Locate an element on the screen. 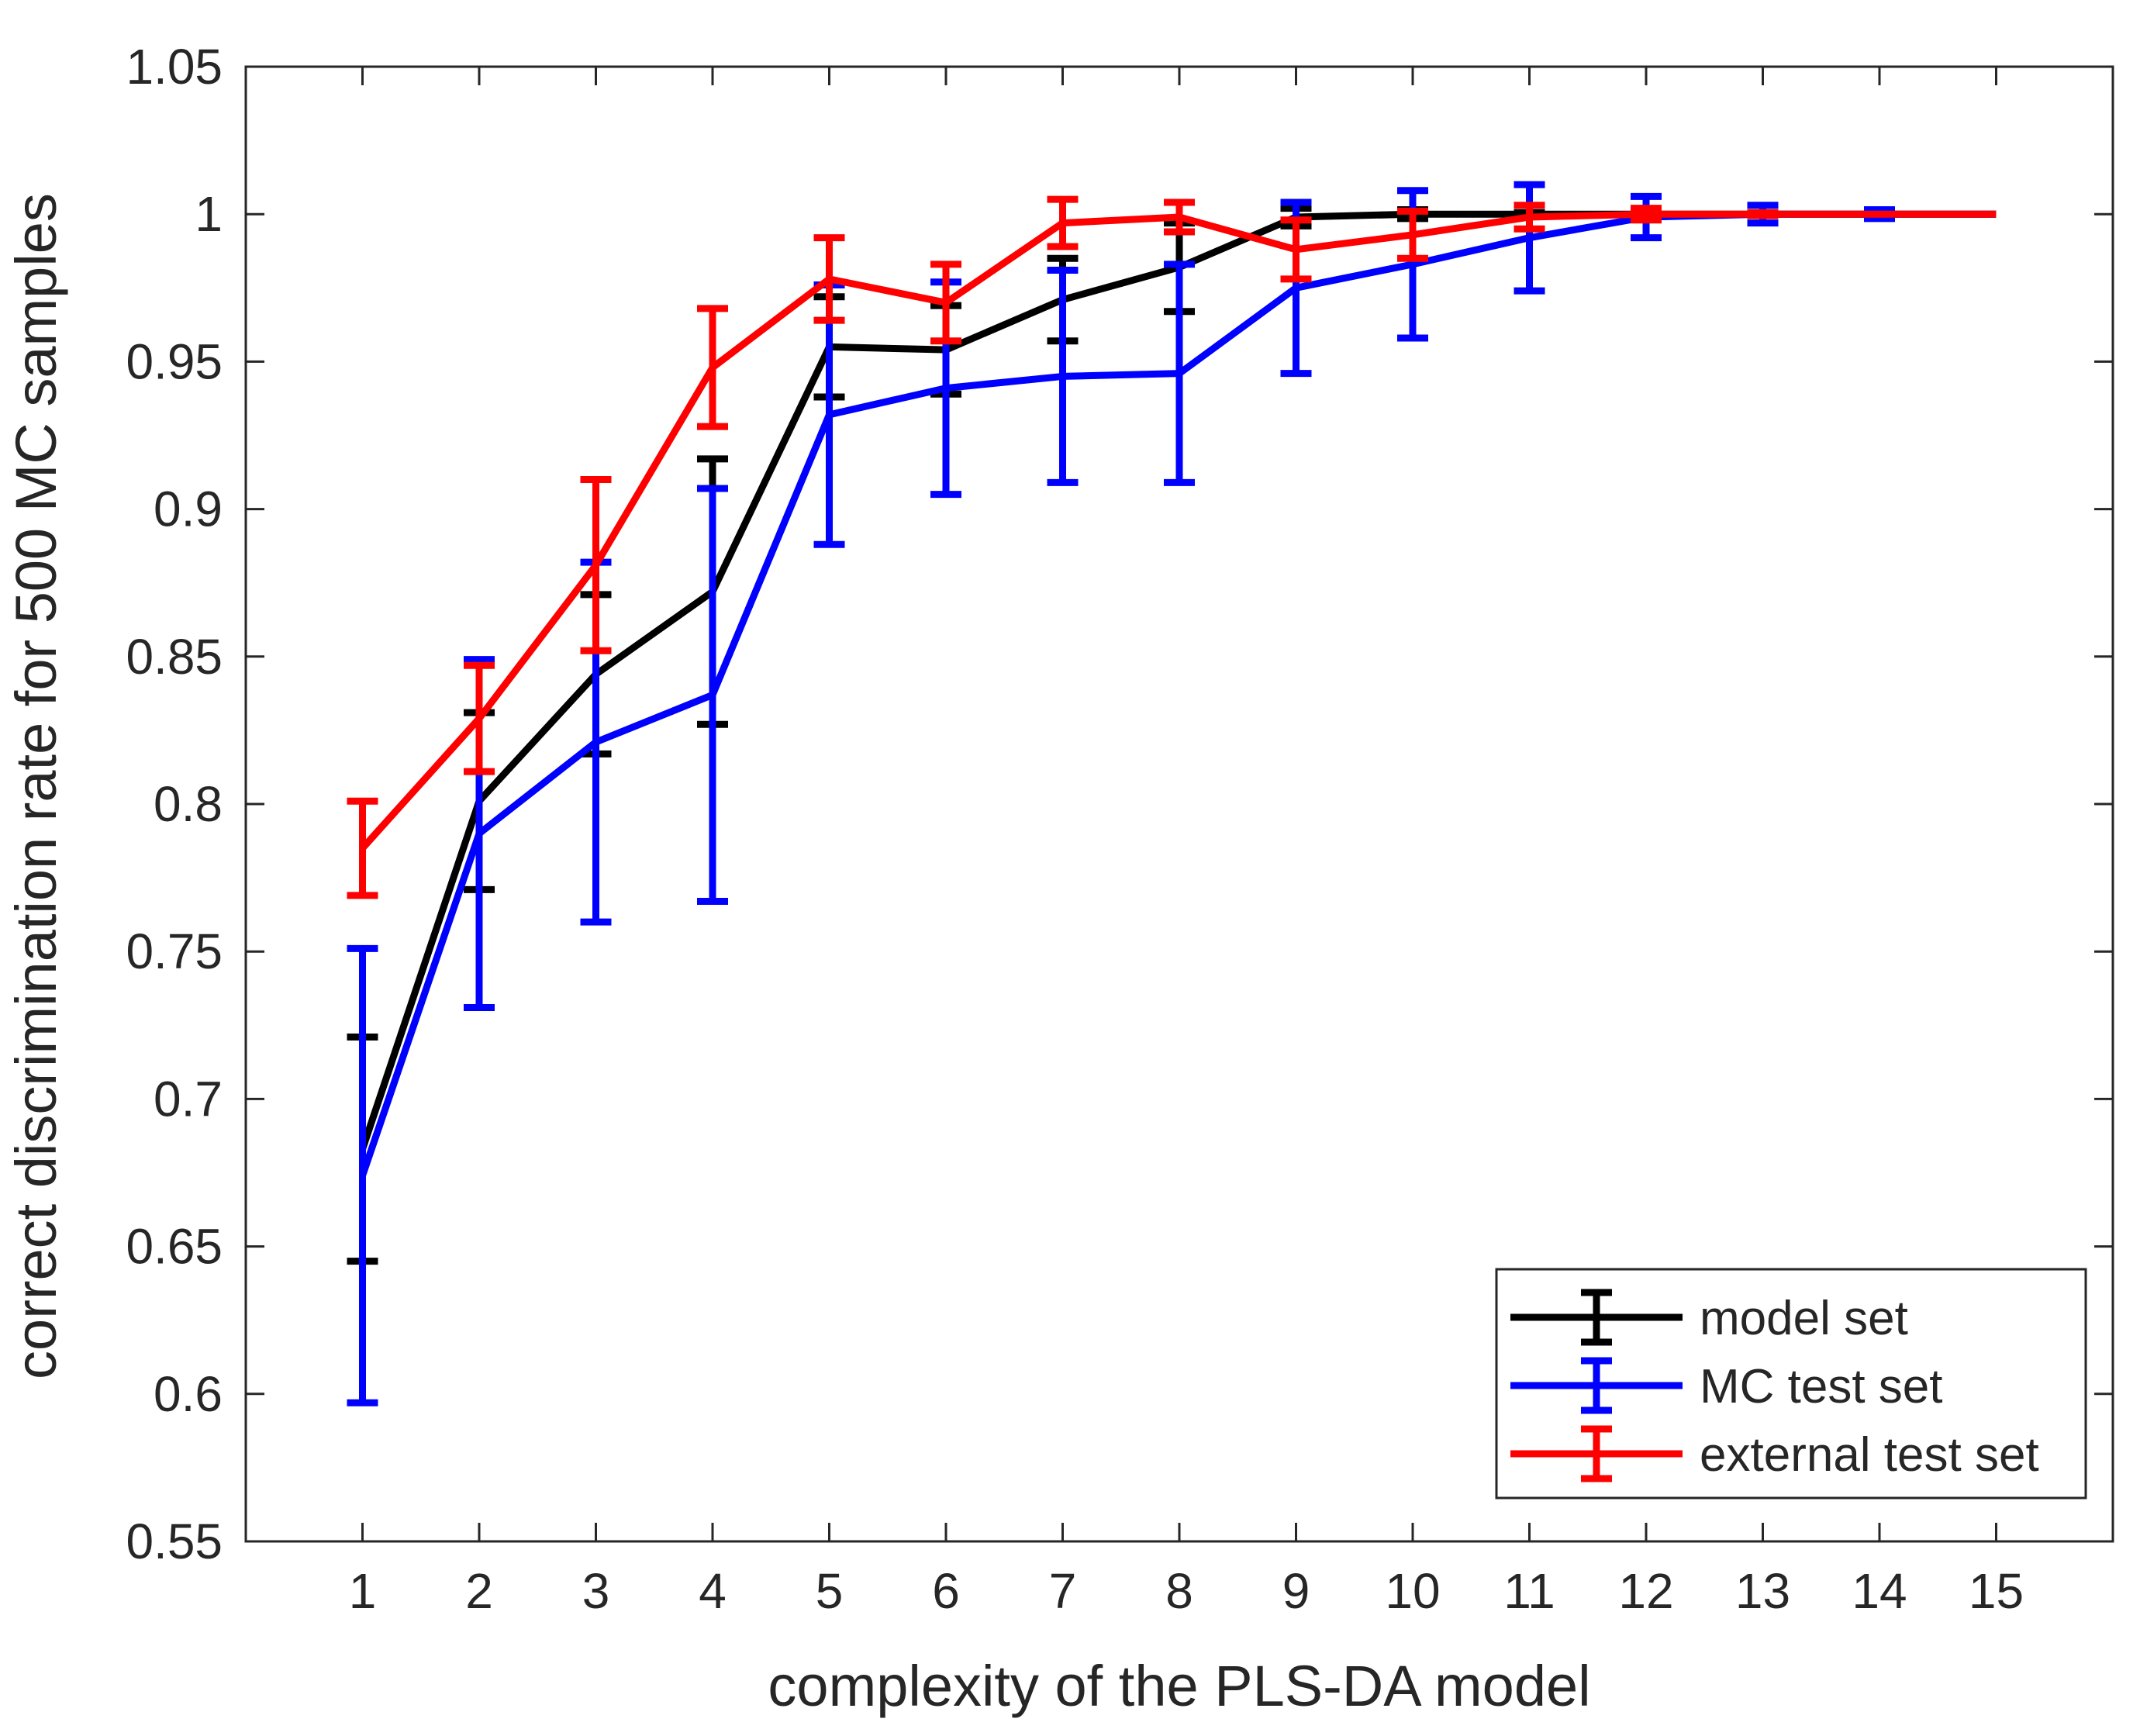  y-tick-label: 0.85 is located at coordinates (174, 657).